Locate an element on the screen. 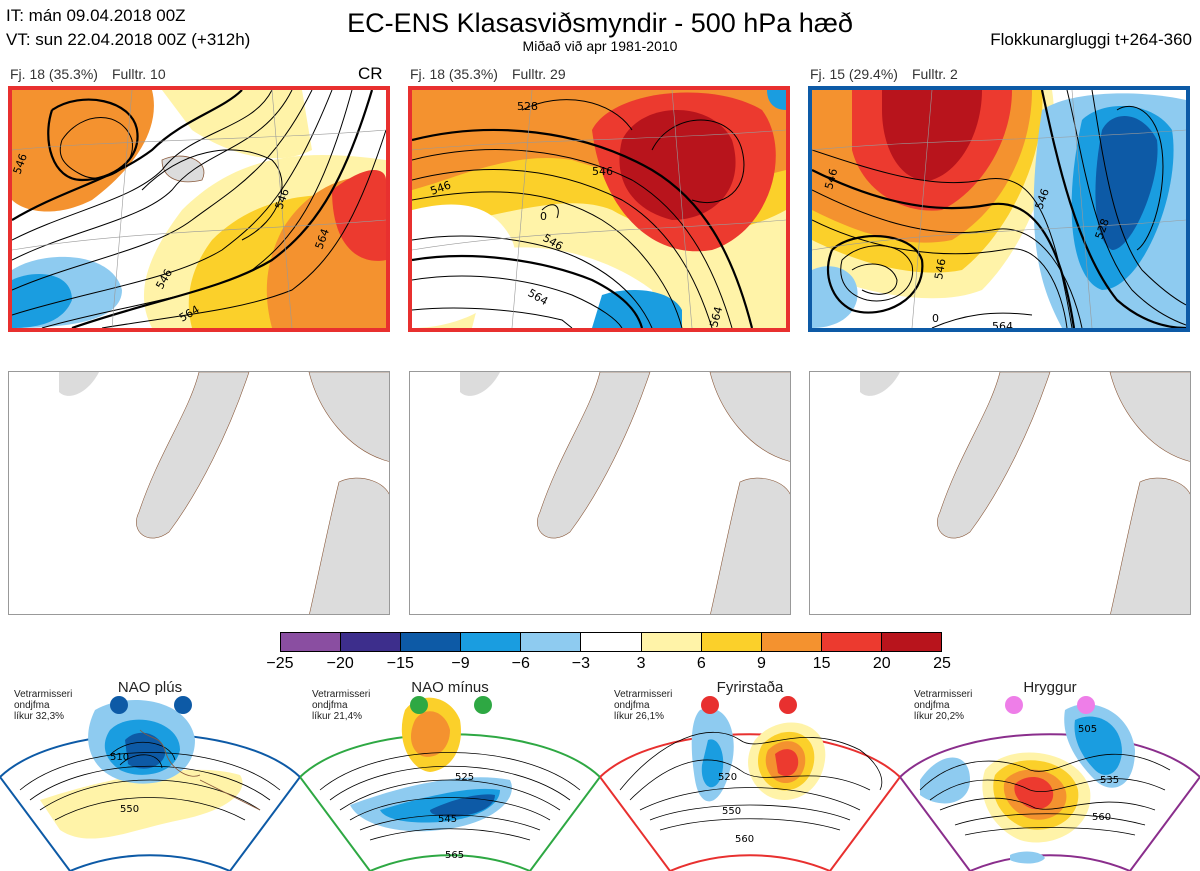 The width and height of the screenshot is (1200, 871). cluster-1-label: Fj. 18 (35.3%) Fulltr. 10 is located at coordinates (95, 74).